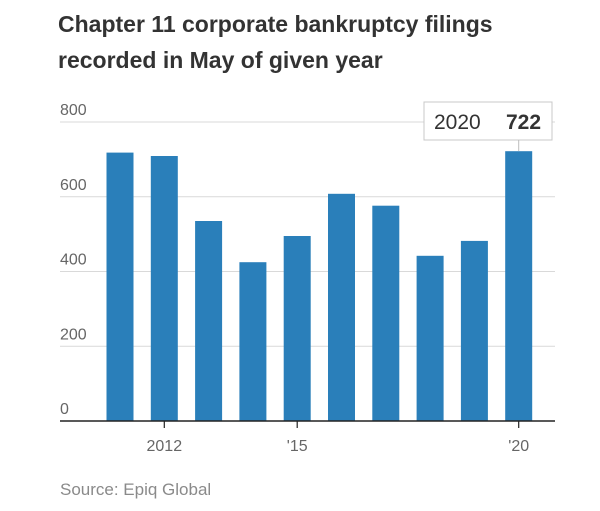  What do you see at coordinates (73, 260) in the screenshot?
I see `y-tick-label: 400` at bounding box center [73, 260].